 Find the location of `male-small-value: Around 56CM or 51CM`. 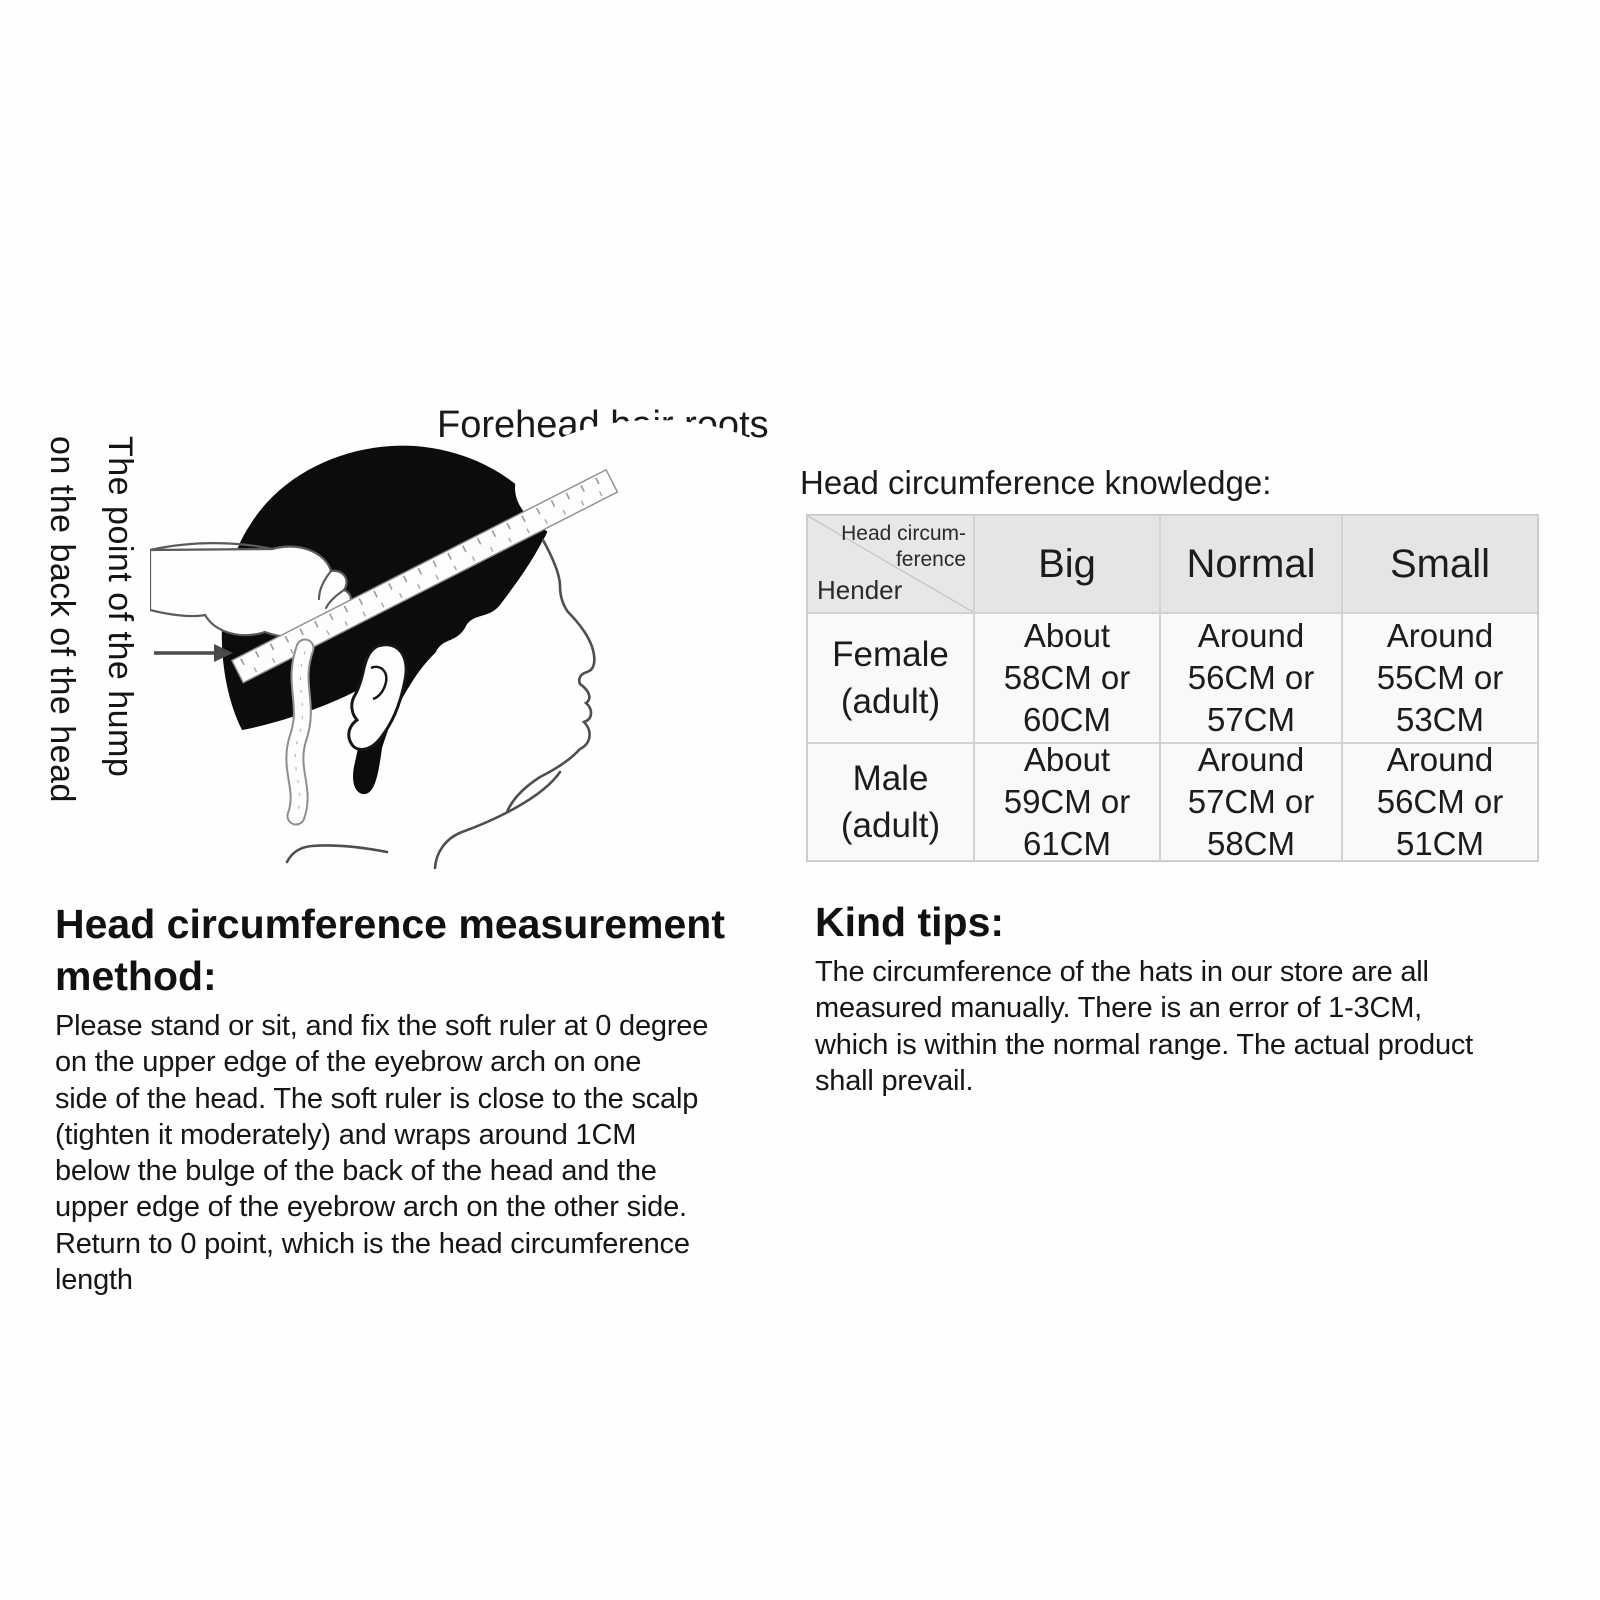

male-small-value: Around 56CM or 51CM is located at coordinates (1440, 801).